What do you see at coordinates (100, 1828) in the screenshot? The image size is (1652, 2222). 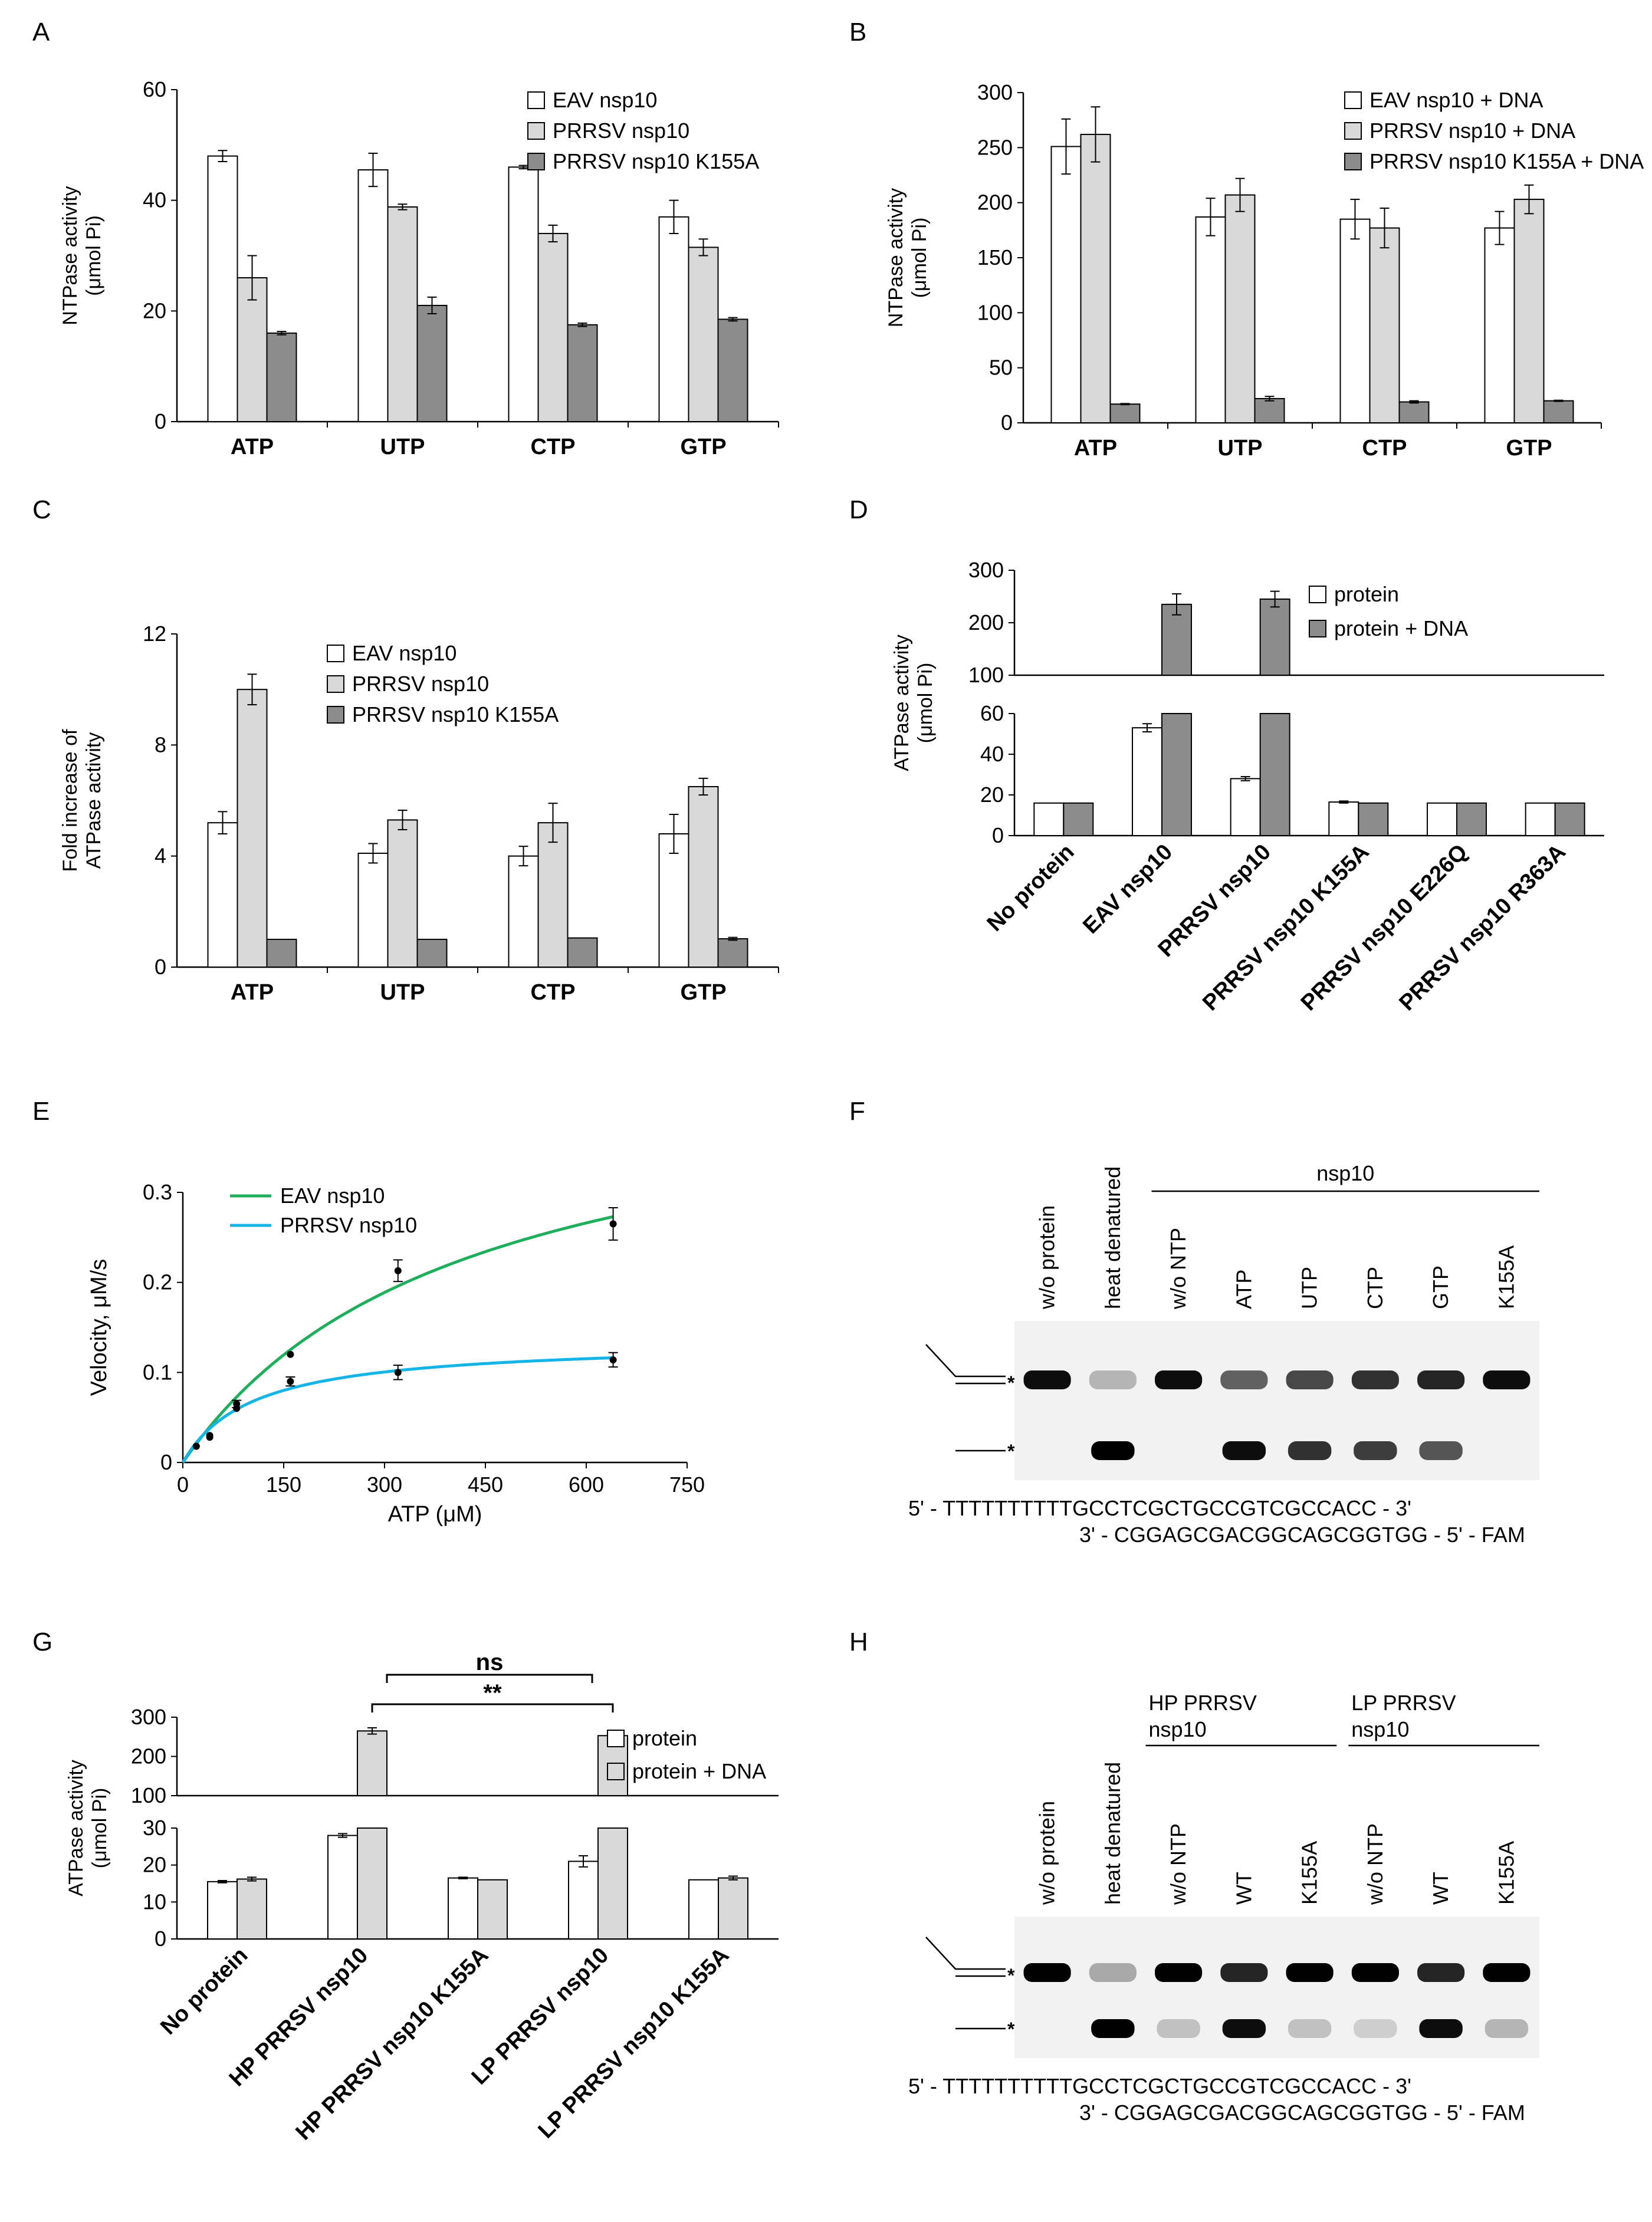 I see `y-axis-title-line: (μmol Pi)` at bounding box center [100, 1828].